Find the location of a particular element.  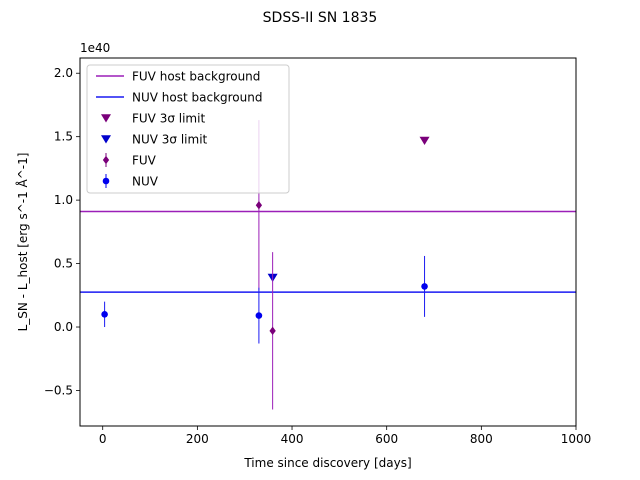

legend-item-nuv-3-limit: NUV 3σ limit is located at coordinates (154, 140).